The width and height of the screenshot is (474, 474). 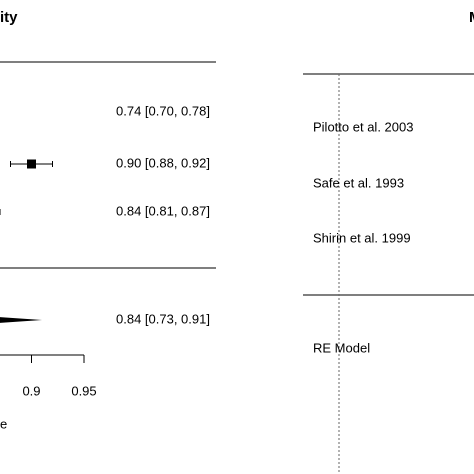 I want to click on x-axis-label: e, so click(x=3, y=423).